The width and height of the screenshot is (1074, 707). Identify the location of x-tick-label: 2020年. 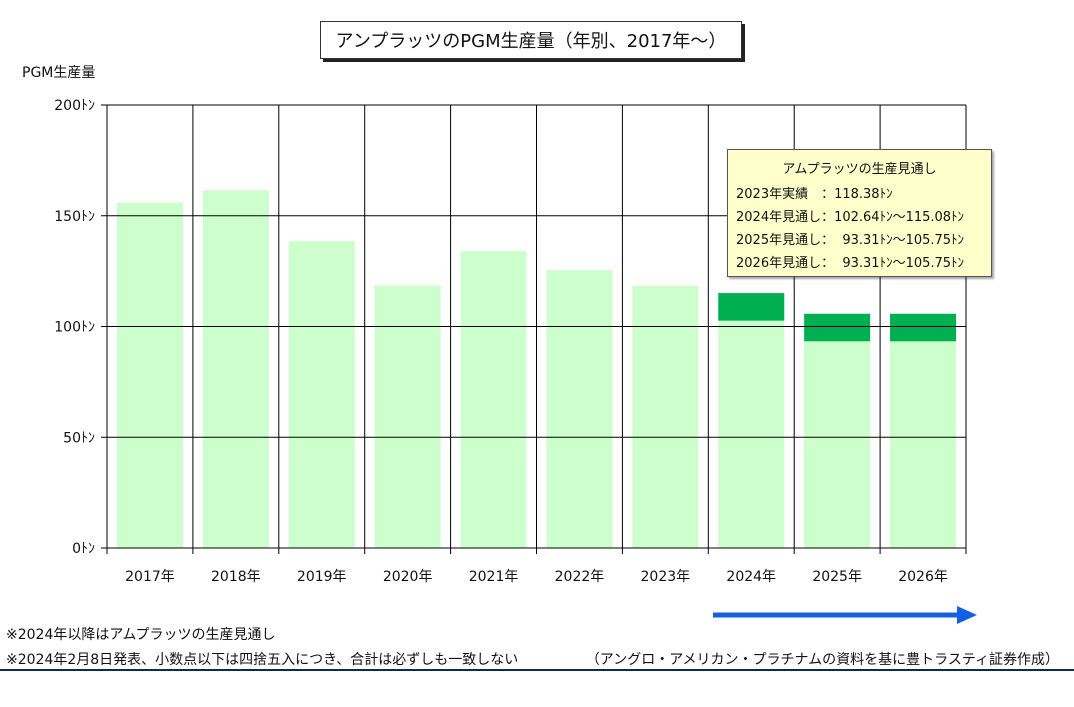
(408, 577).